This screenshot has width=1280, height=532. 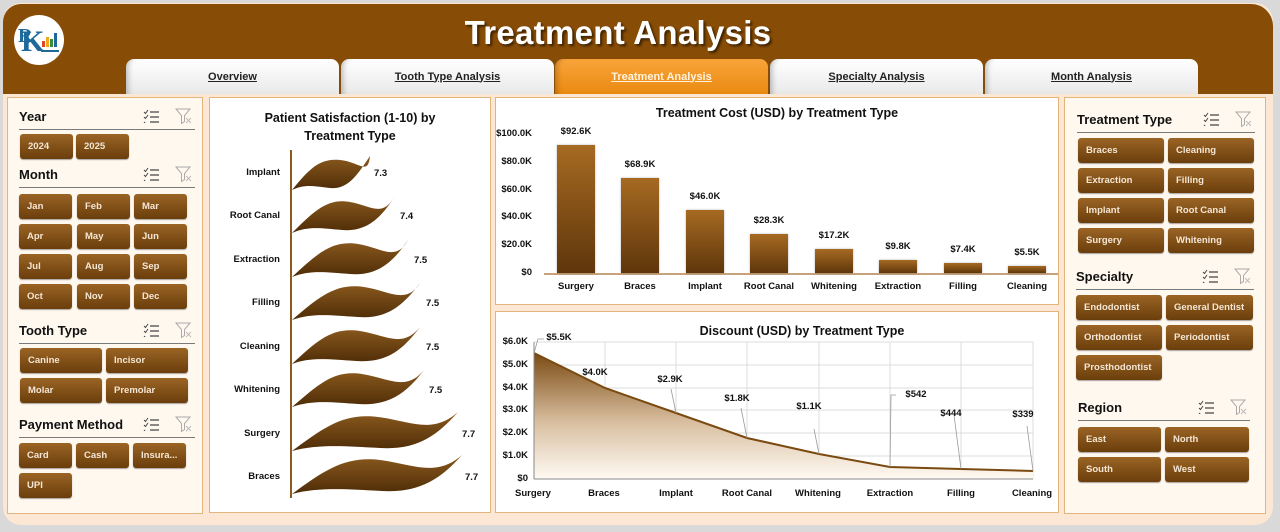 What do you see at coordinates (1211, 180) in the screenshot?
I see `slicer-button-filling: Filling` at bounding box center [1211, 180].